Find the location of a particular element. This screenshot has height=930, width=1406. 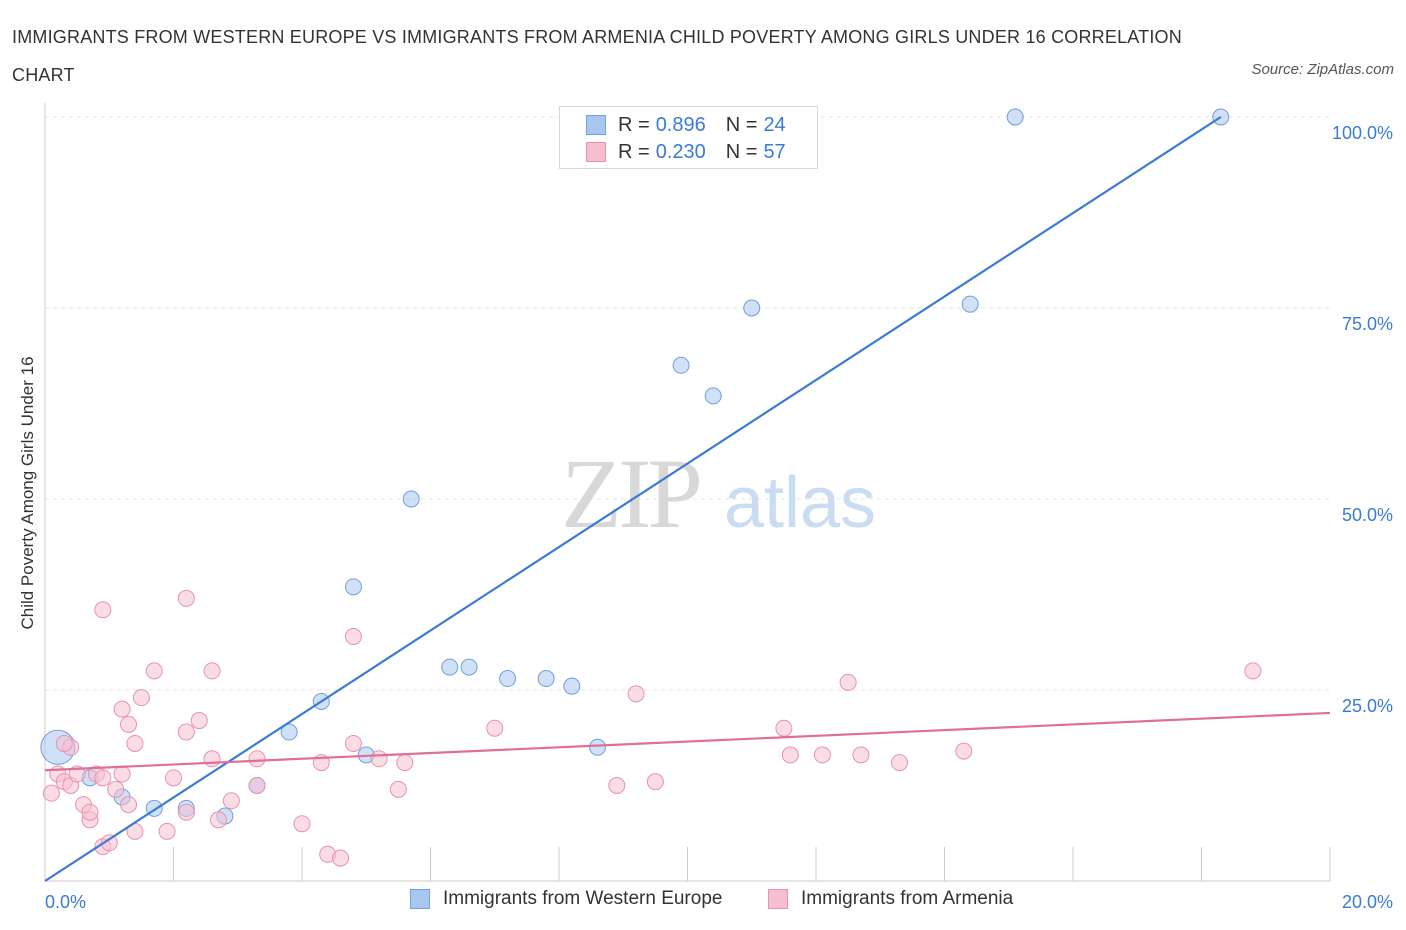

bottom-legend-armenia: Immigrants from Armenia is located at coordinates (890, 899).